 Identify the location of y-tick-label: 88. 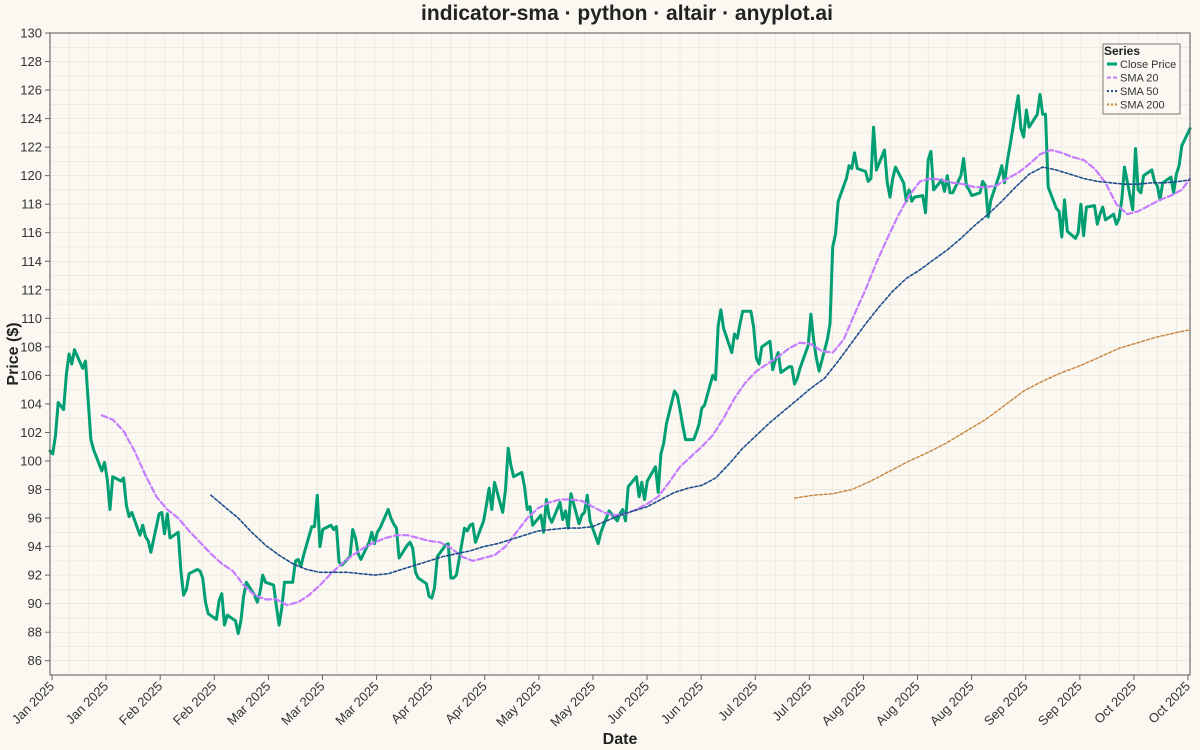
(35, 632).